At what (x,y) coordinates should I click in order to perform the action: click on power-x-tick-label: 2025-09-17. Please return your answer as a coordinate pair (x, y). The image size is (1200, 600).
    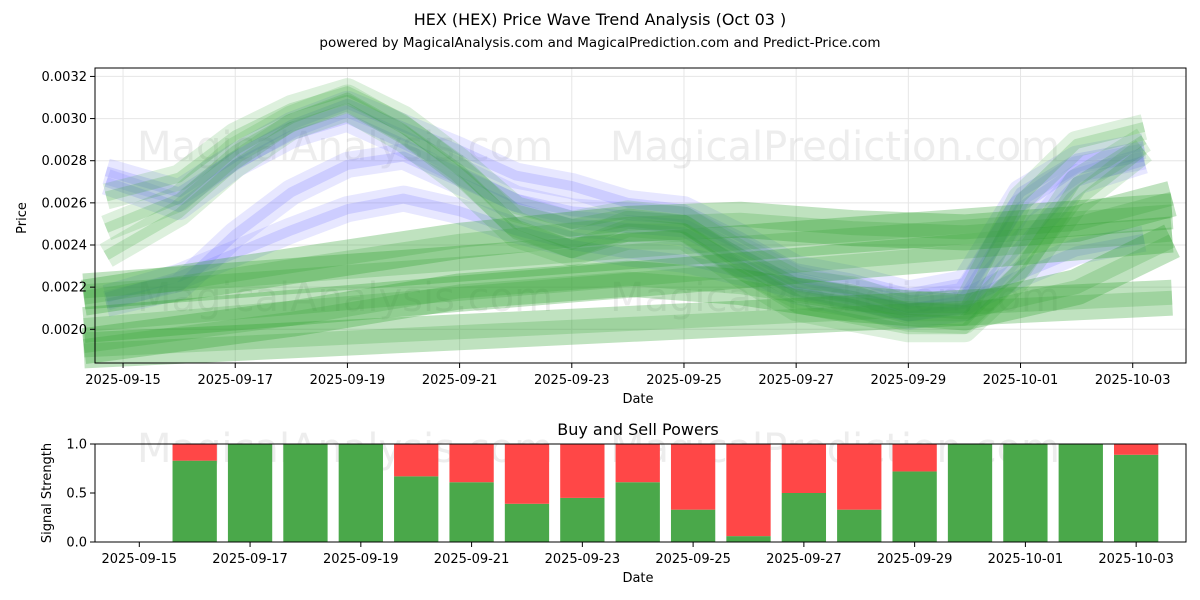
    Looking at the image, I should click on (250, 559).